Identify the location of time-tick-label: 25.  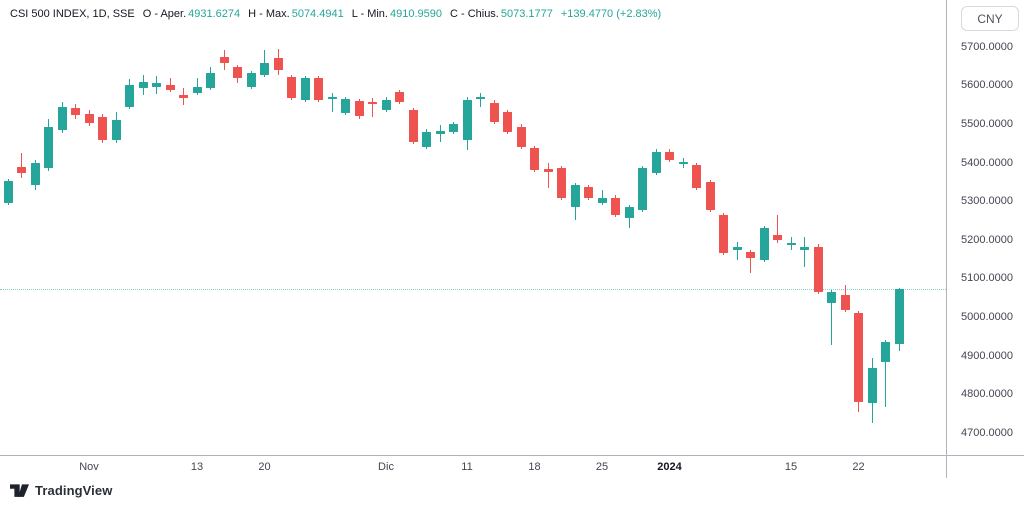
(602, 467).